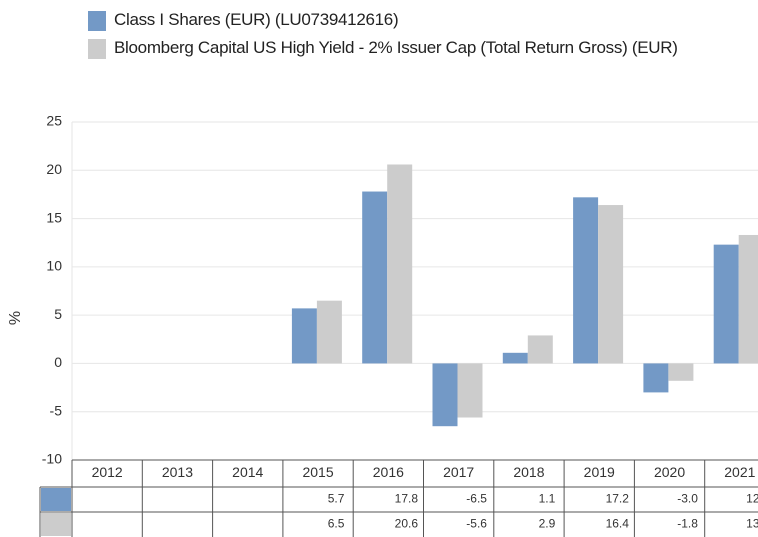  Describe the element at coordinates (247, 472) in the screenshot. I see `x-tick-label: 2014` at that location.